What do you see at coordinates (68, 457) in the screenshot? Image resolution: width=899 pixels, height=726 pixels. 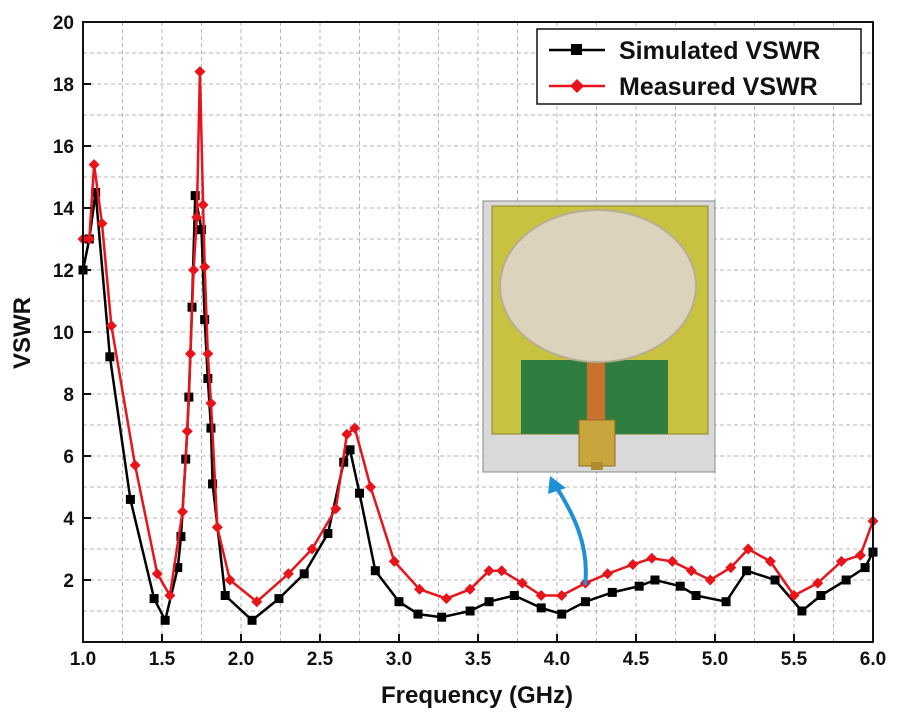 I see `y-tick-label: 6` at bounding box center [68, 457].